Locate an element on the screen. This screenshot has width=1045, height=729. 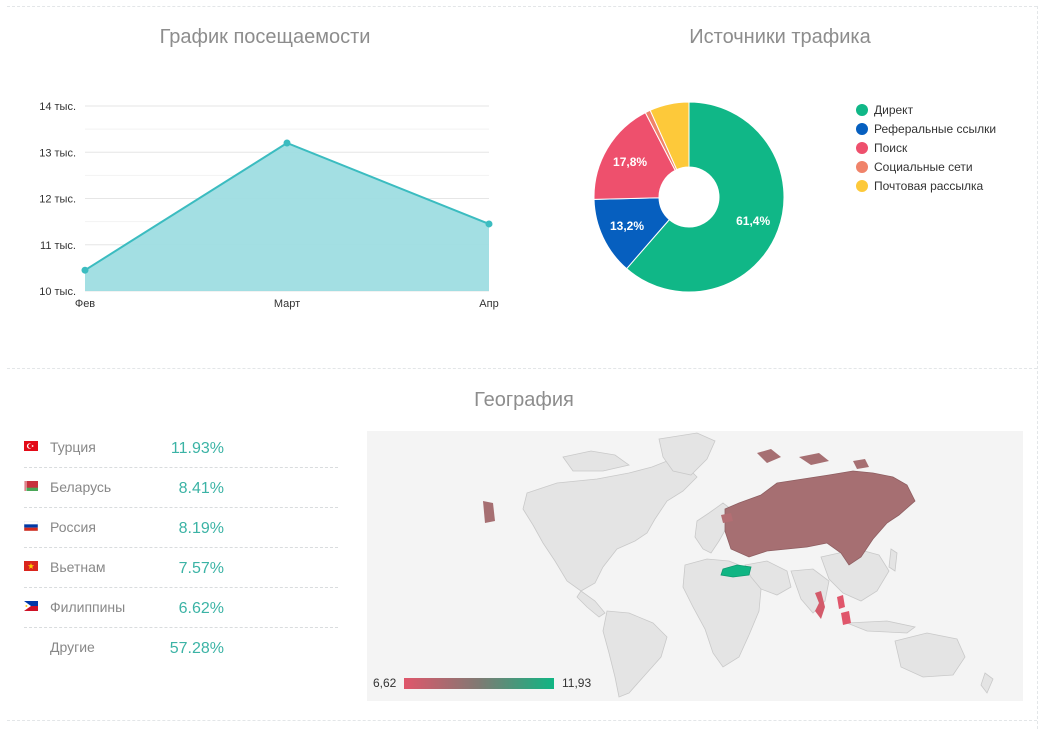
map-south-america is located at coordinates (635, 654).